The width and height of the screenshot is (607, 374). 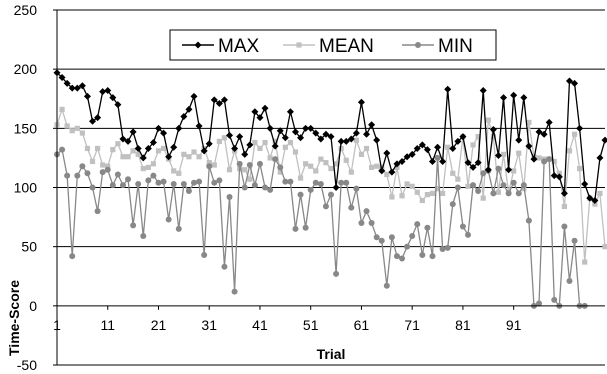 What do you see at coordinates (26, 10) in the screenshot?
I see `y-tick-label: 250` at bounding box center [26, 10].